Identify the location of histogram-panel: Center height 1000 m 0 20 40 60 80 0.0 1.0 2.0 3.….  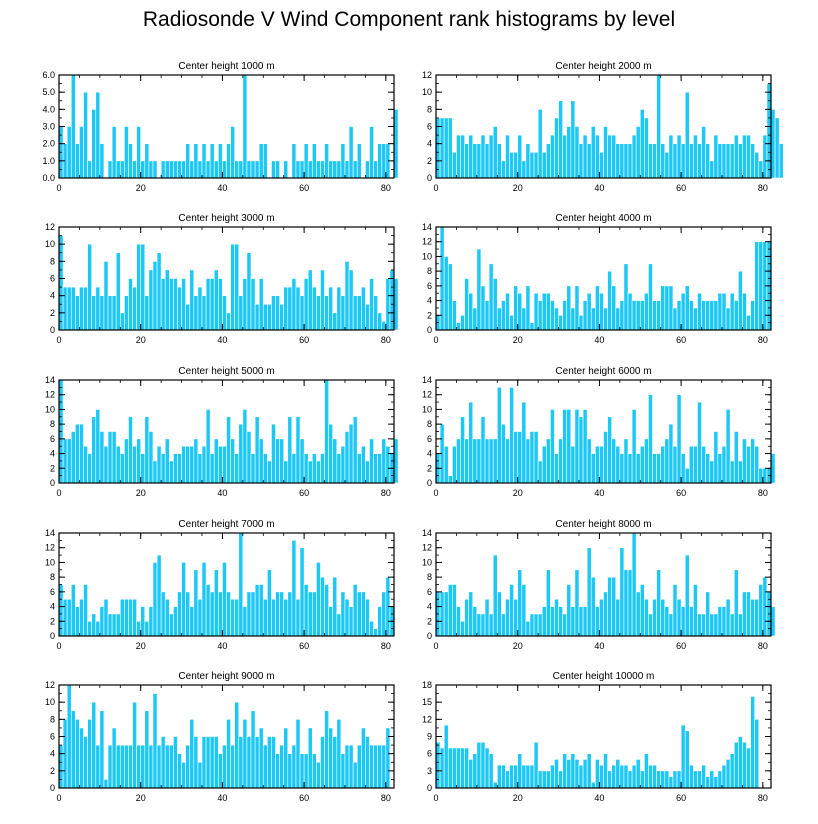
(220, 127).